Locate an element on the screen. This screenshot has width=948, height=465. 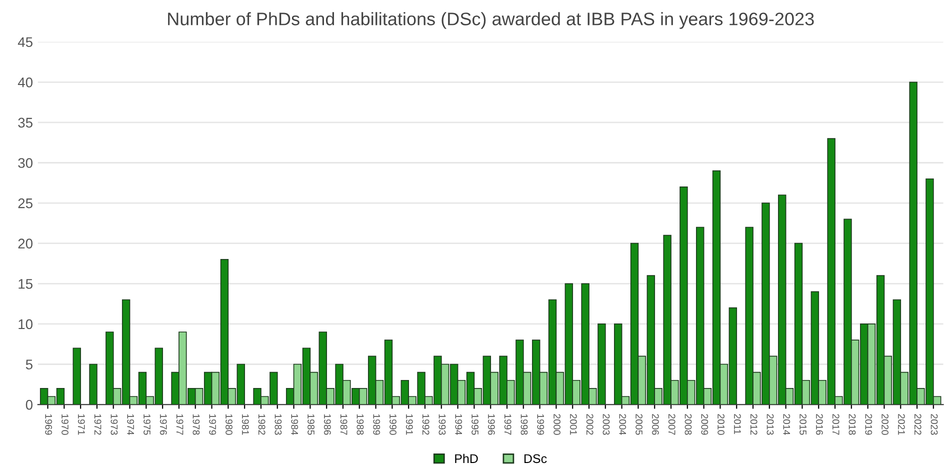
x-tick-label: 2003 is located at coordinates (606, 424).